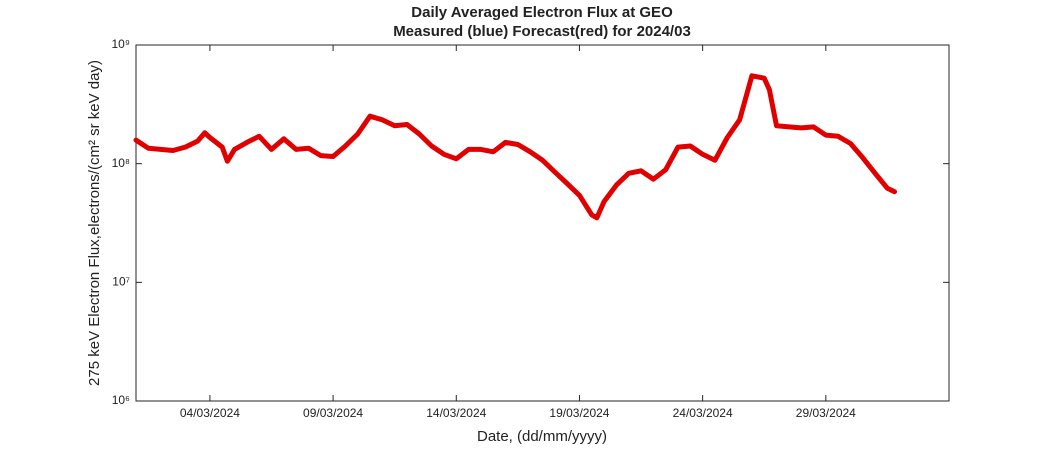 This screenshot has width=1050, height=450. I want to click on x-axis-label: Date, (dd/mm/yyyy), so click(542, 436).